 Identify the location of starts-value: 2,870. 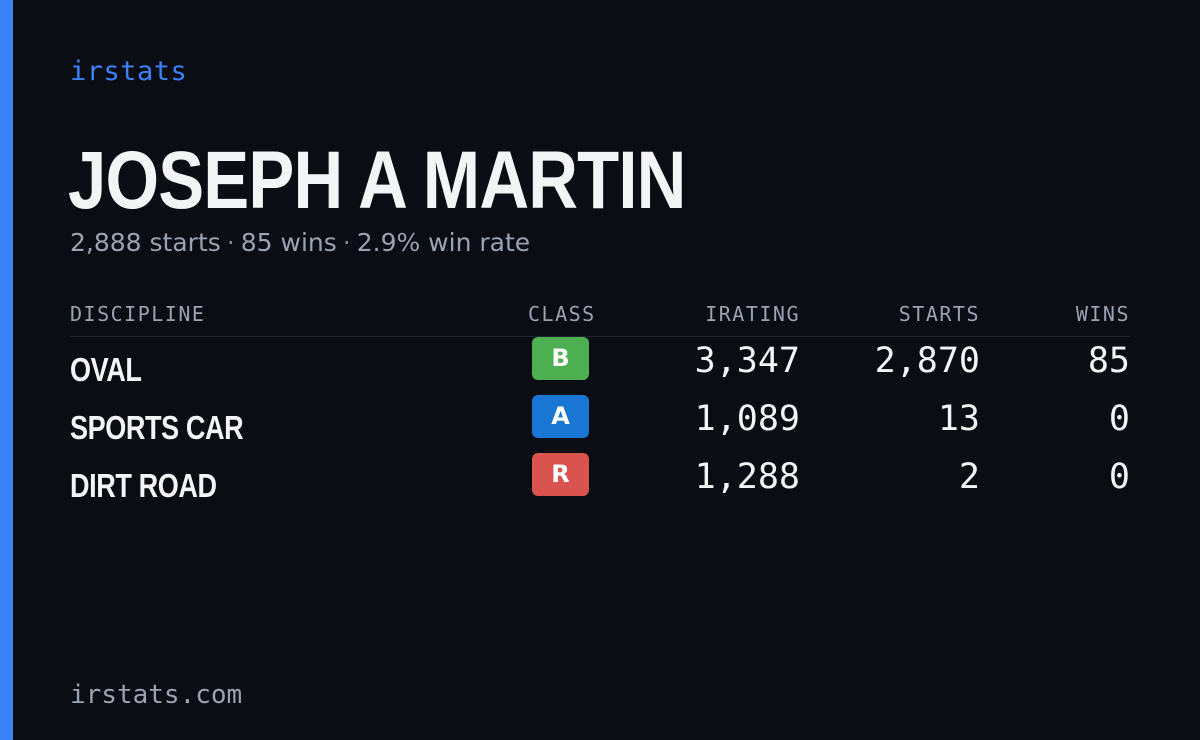
(927, 361).